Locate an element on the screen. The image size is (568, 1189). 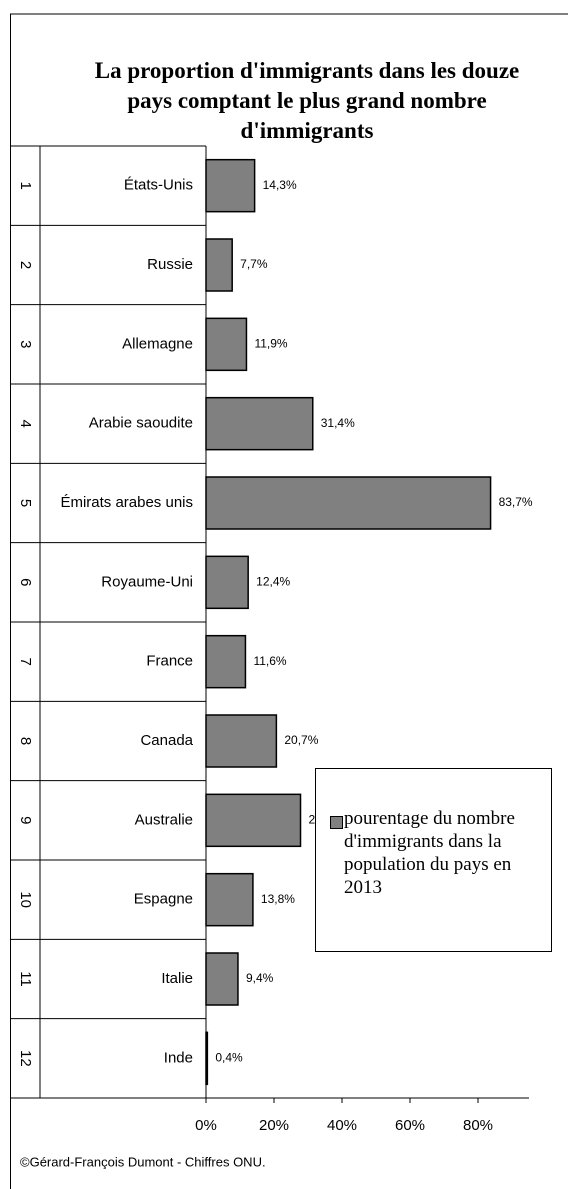
category-label: Inde is located at coordinates (178, 1057).